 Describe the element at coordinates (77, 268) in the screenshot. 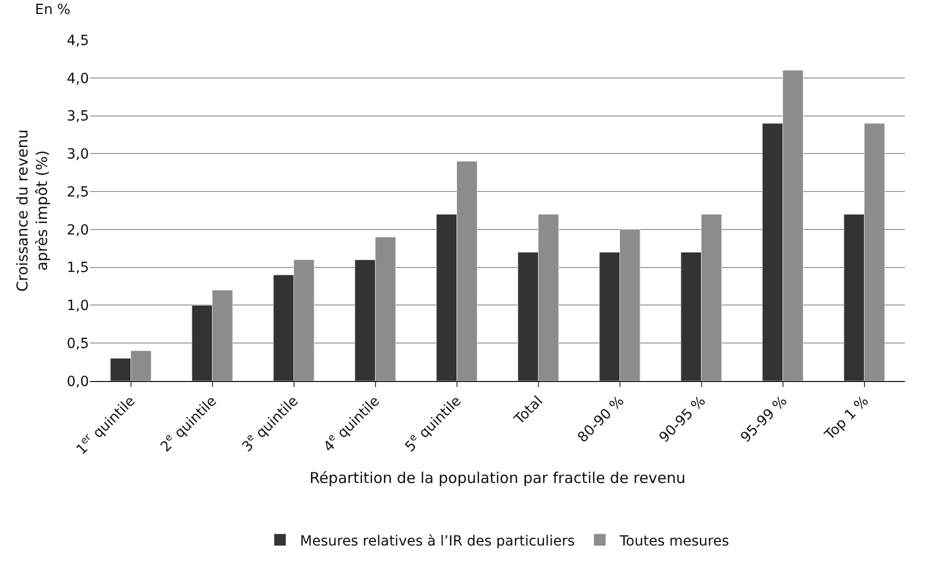

I see `y-tick-label: 1,5` at that location.